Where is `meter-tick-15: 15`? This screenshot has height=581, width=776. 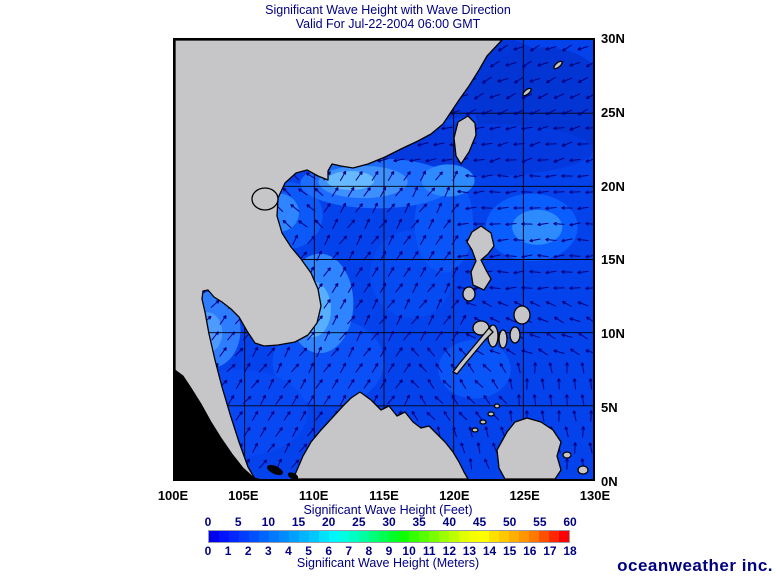 meter-tick-15: 15 is located at coordinates (509, 551).